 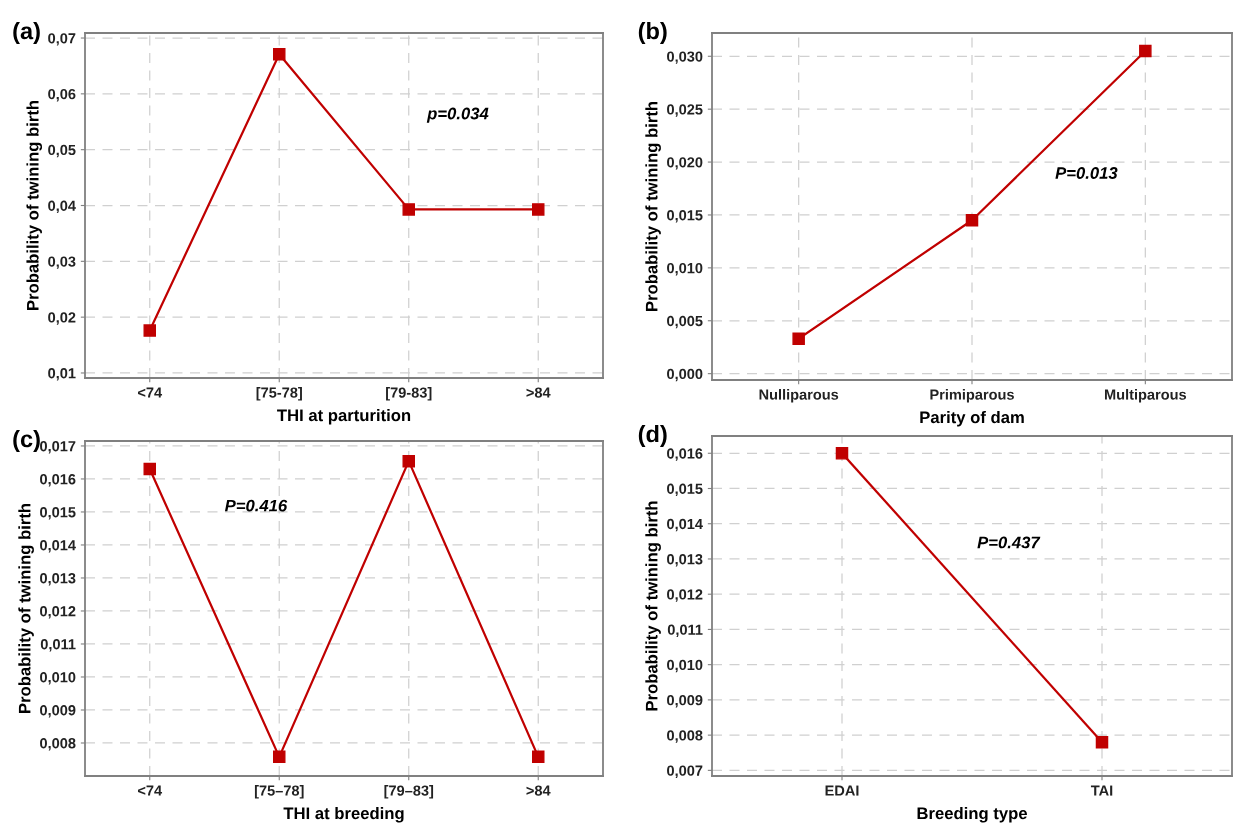 I want to click on x-tick-label: TAI, so click(x=1101, y=790).